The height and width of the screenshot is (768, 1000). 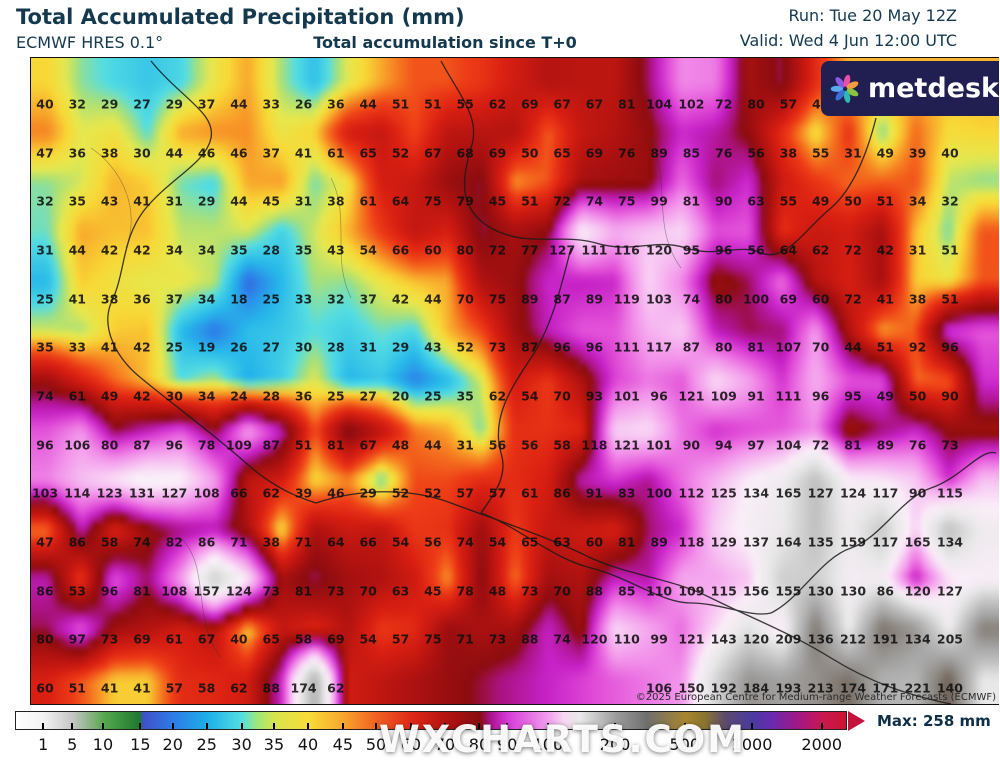 I want to click on grid-value: 174, so click(x=303, y=688).